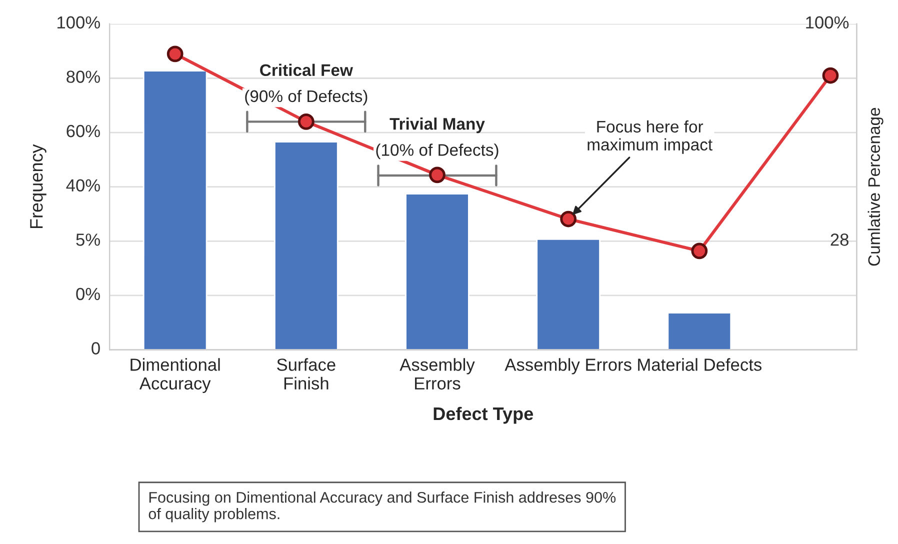 Image resolution: width=898 pixels, height=544 pixels. I want to click on text: 0, so click(96, 348).